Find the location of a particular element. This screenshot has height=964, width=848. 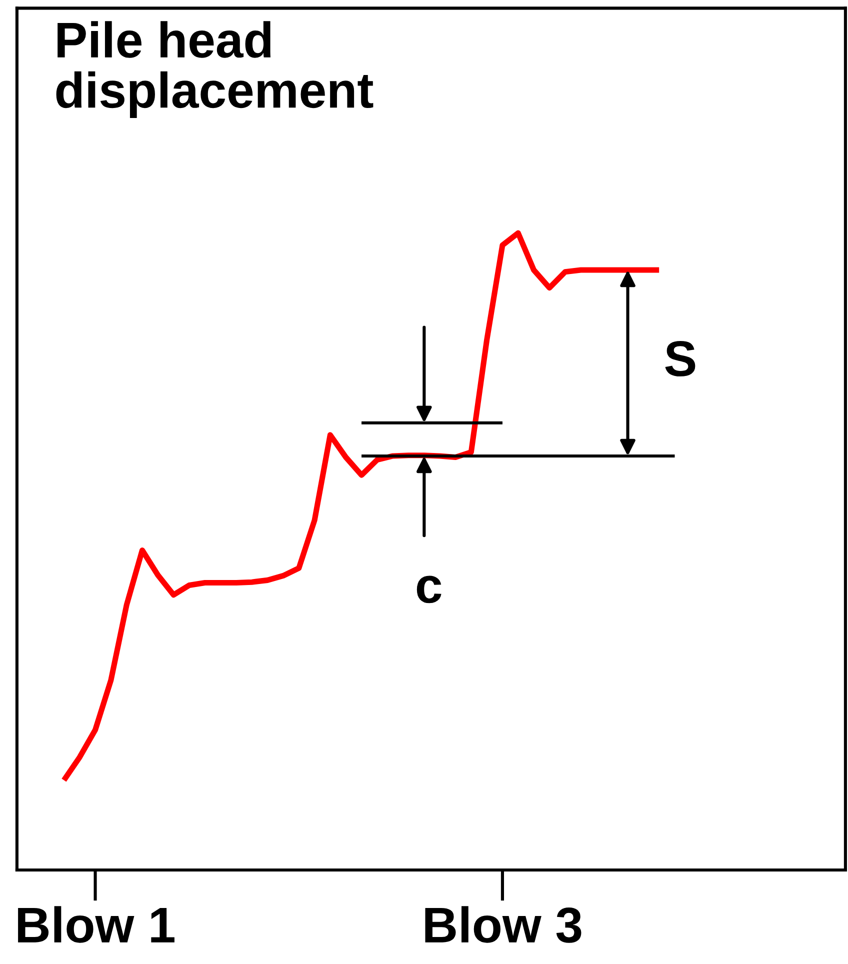

annotation: S is located at coordinates (680, 358).